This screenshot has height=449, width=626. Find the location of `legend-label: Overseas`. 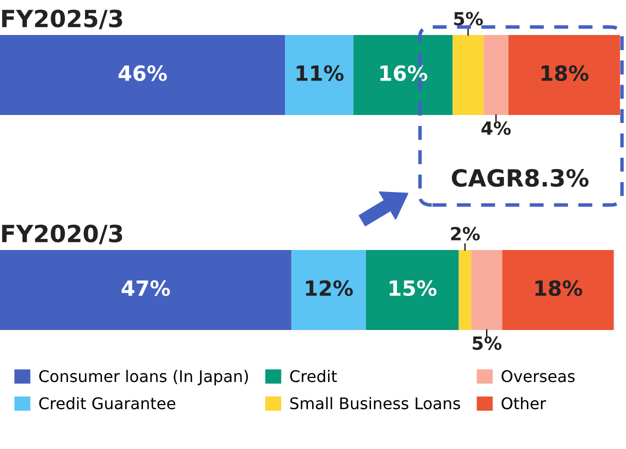

legend-label: Overseas is located at coordinates (538, 376).